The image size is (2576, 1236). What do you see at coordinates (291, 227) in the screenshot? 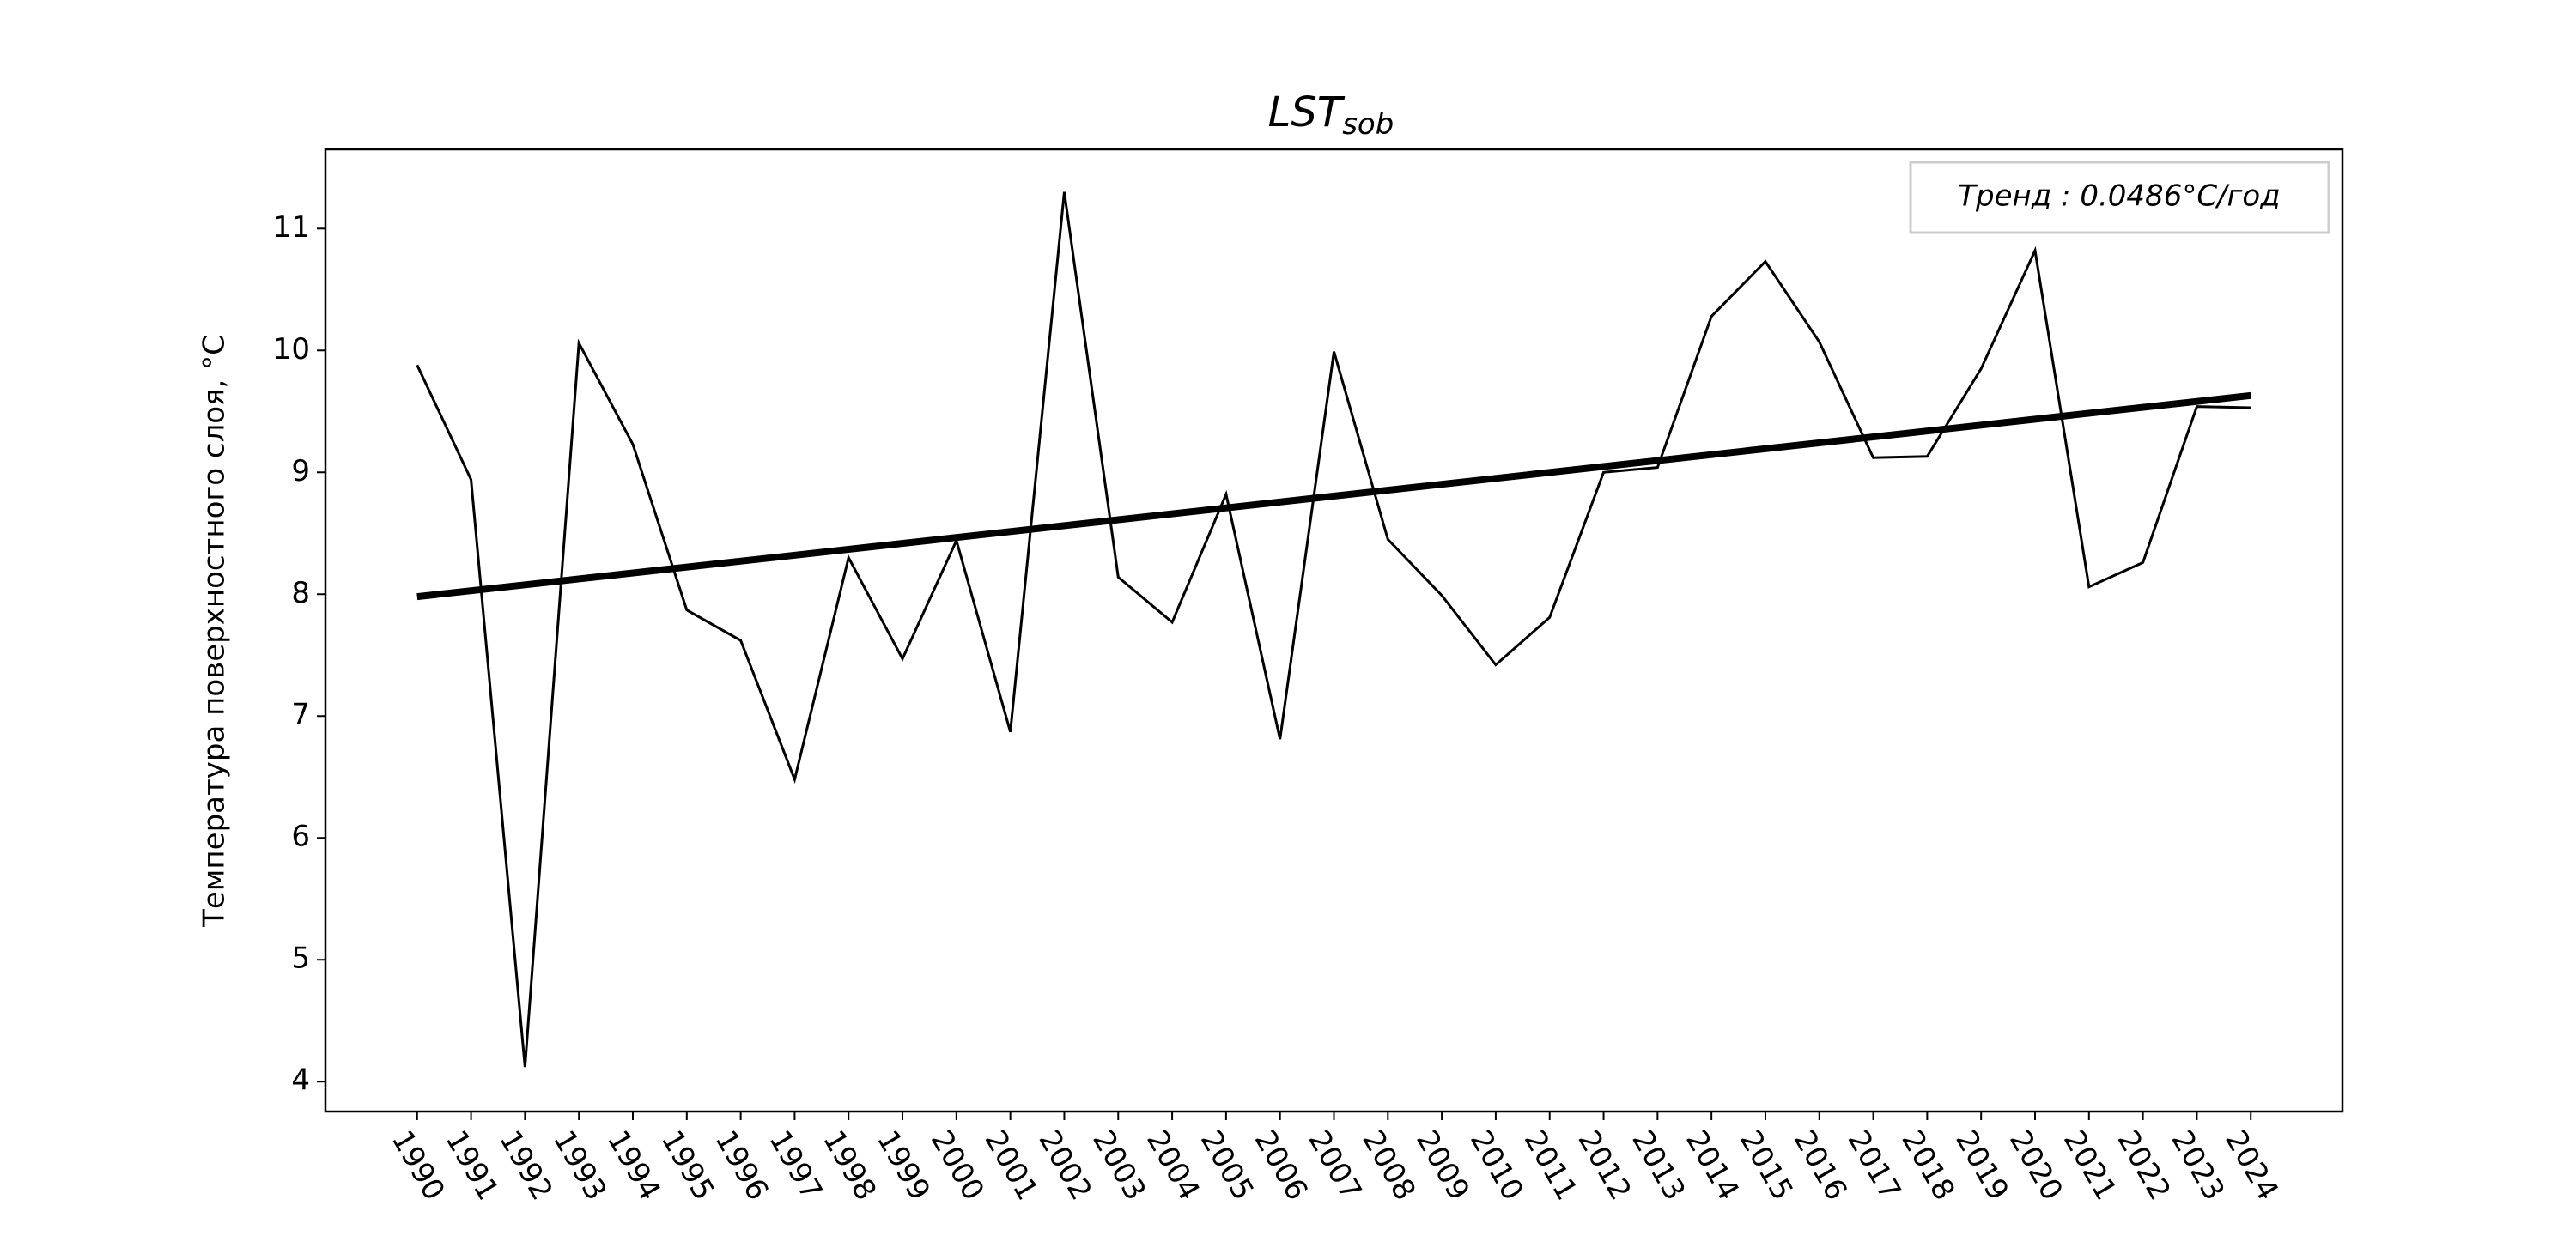
I see `y-tick-label: 11` at bounding box center [291, 227].